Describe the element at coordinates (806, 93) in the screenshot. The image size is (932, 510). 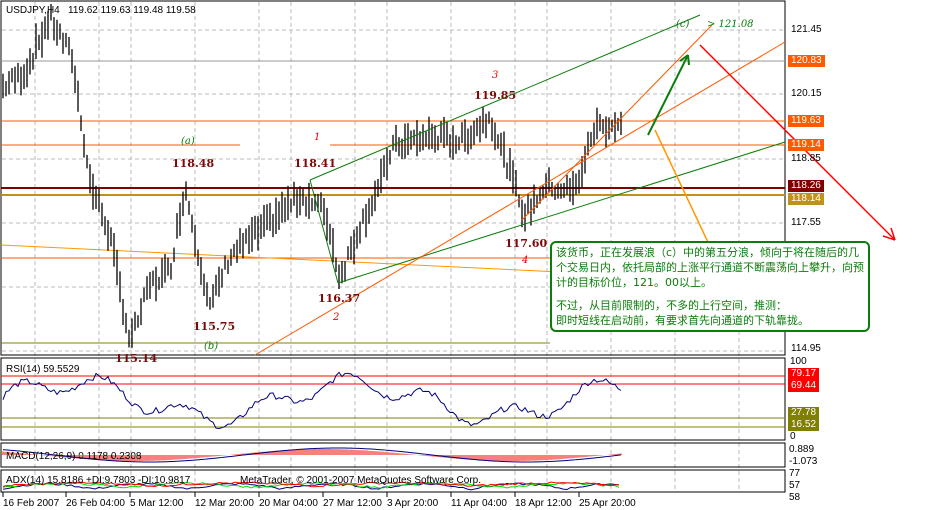
I see `price-tick: 120.15` at that location.